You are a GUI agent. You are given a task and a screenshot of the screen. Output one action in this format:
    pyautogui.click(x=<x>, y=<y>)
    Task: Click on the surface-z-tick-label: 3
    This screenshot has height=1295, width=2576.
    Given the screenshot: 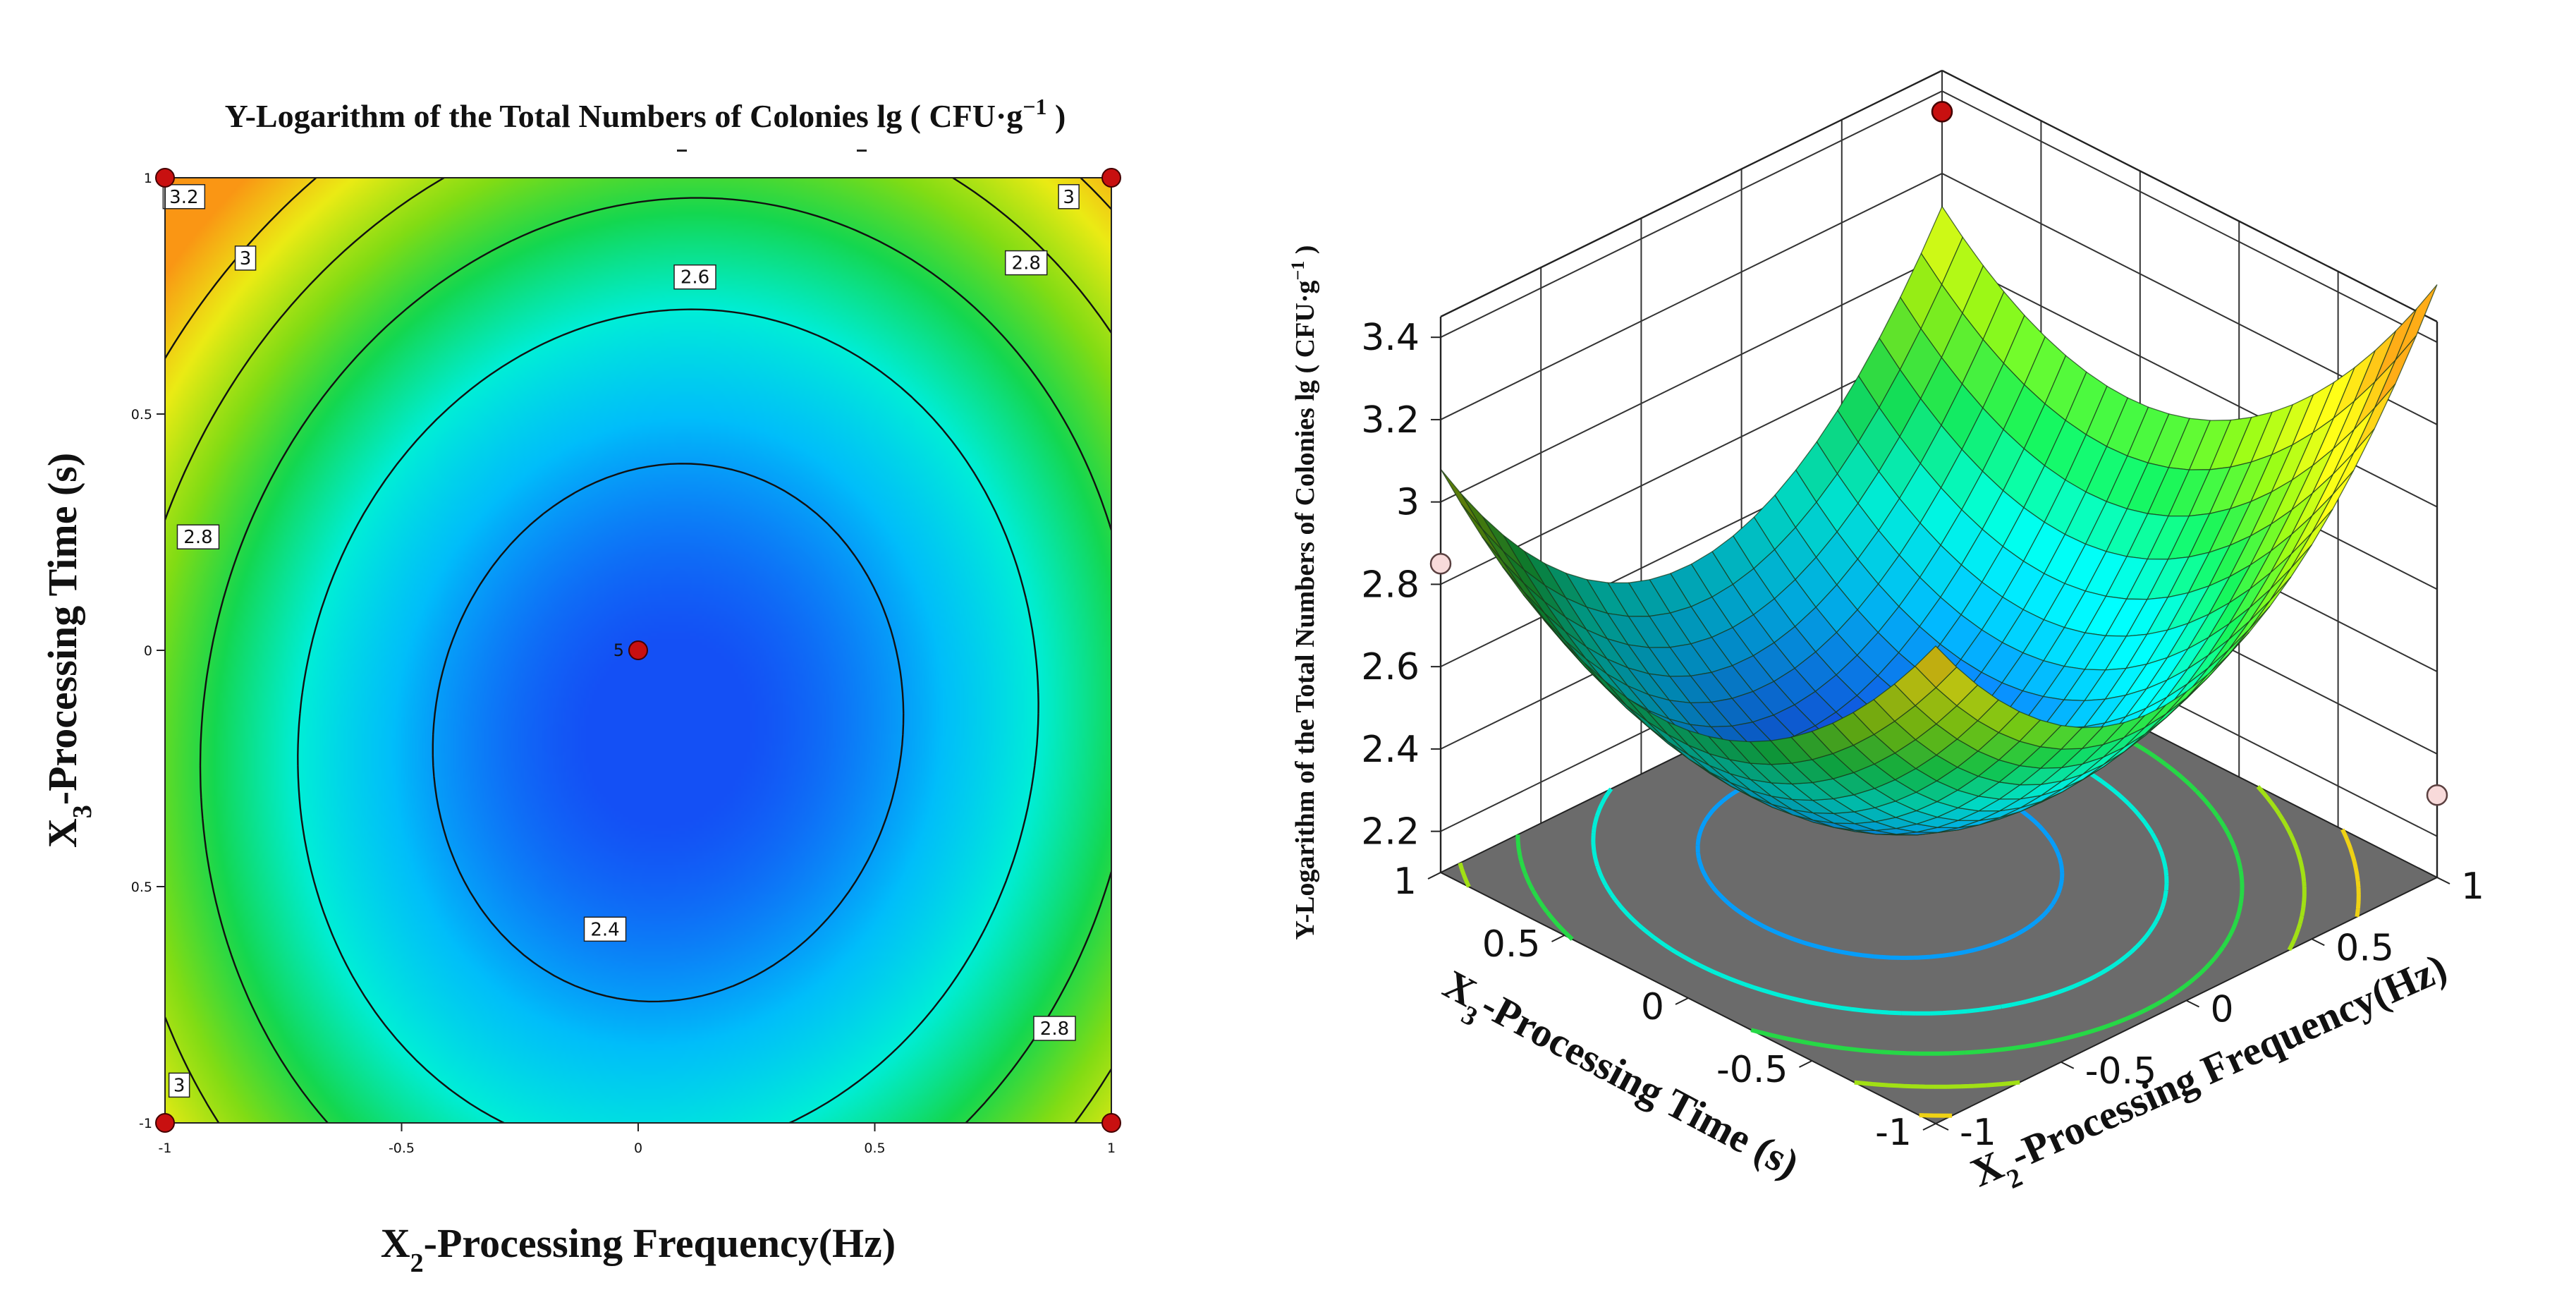 What is the action you would take?
    pyautogui.click(x=1408, y=503)
    